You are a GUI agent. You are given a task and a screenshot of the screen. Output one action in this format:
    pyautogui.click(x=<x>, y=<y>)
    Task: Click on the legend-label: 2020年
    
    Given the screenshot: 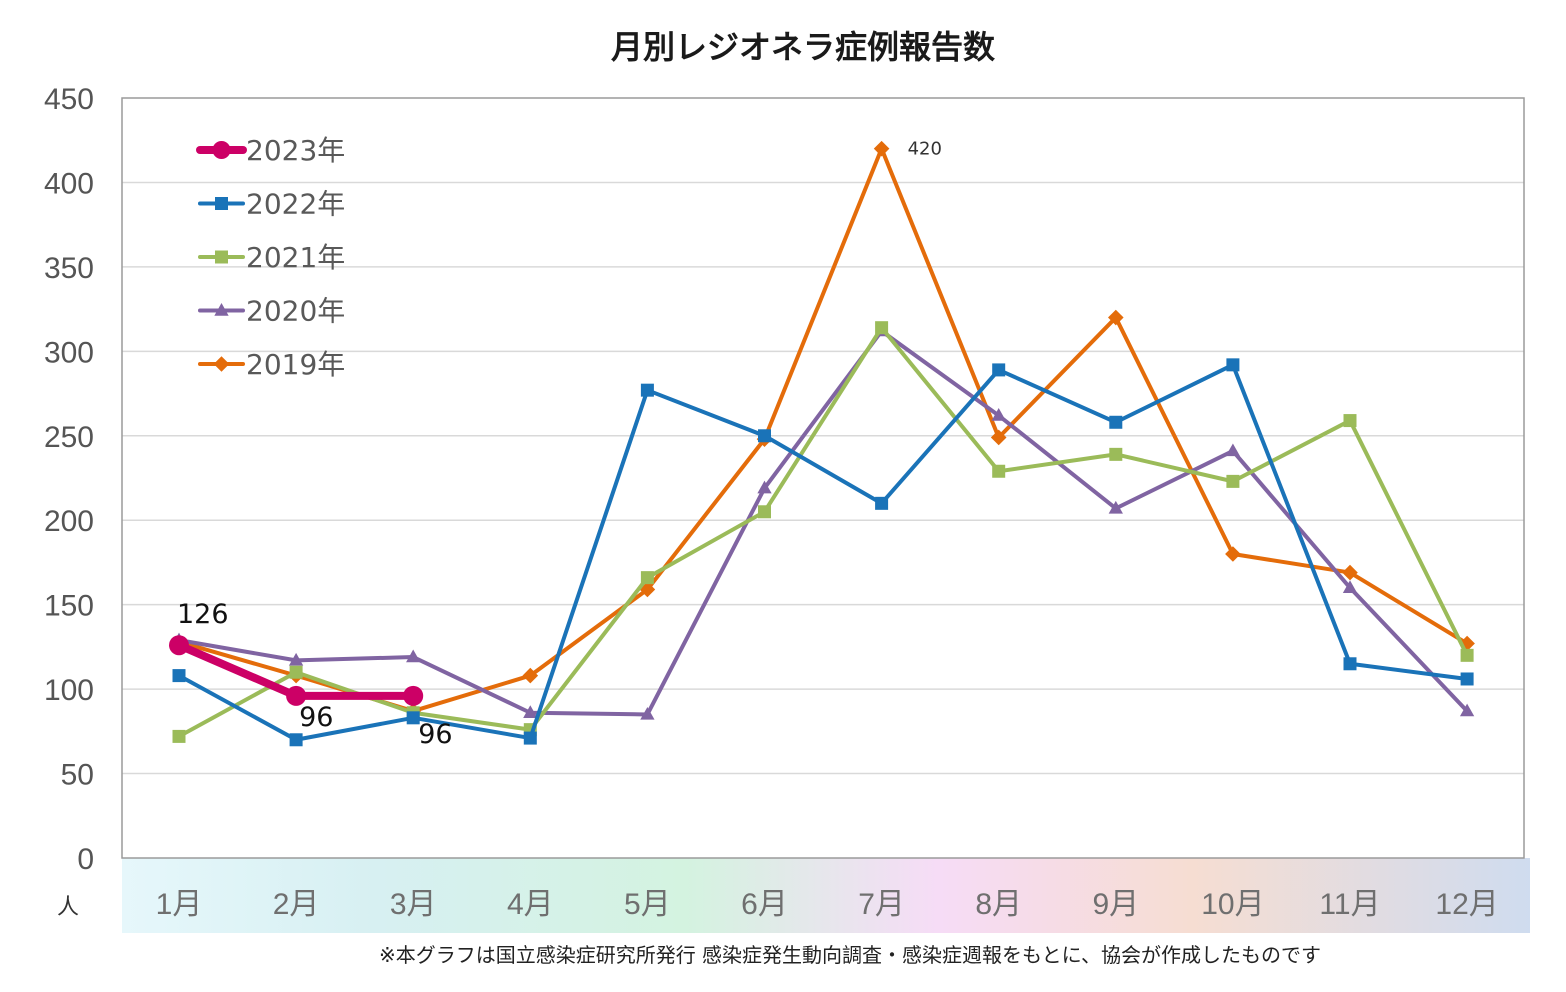 What is the action you would take?
    pyautogui.click(x=295, y=311)
    